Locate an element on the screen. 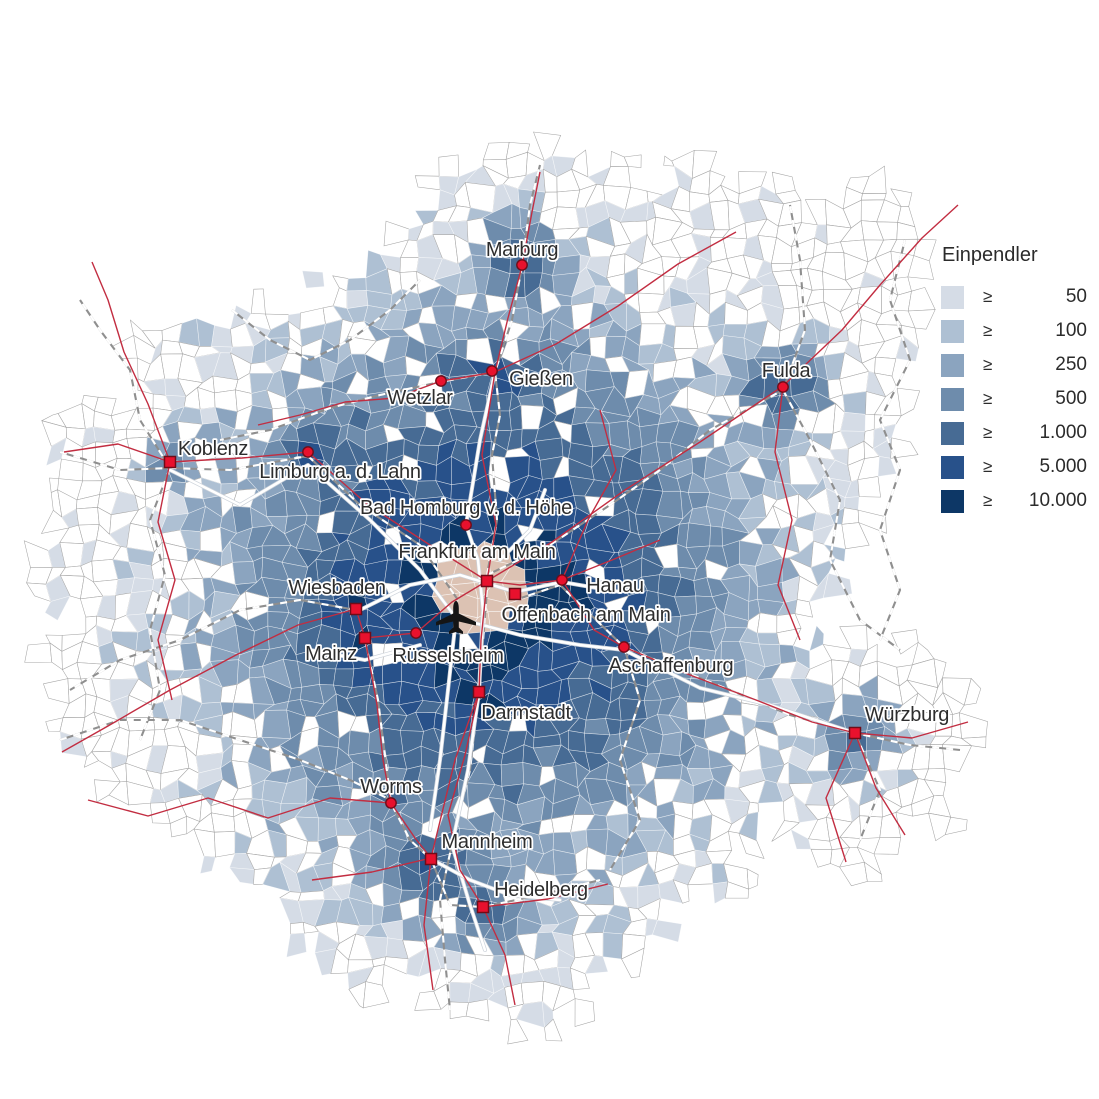 The width and height of the screenshot is (1099, 1099). city-marker-frankfurt-am-main is located at coordinates (487, 581).